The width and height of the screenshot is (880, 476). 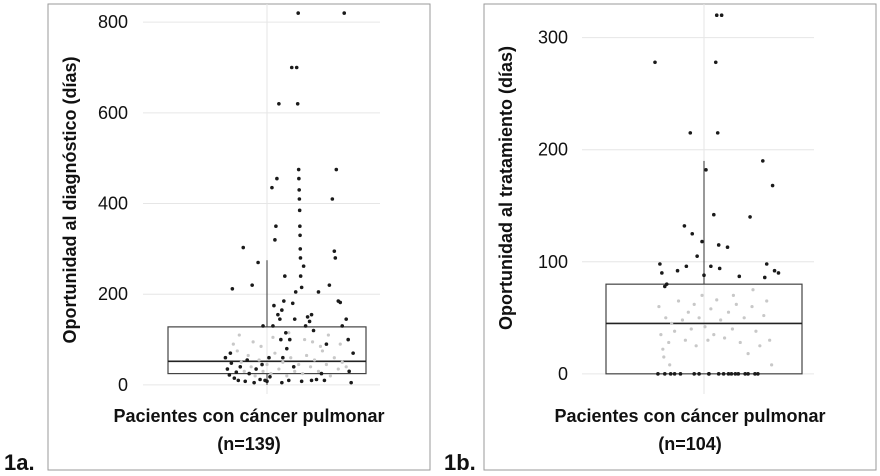 What do you see at coordinates (113, 294) in the screenshot?
I see `y-tick-label: 200` at bounding box center [113, 294].